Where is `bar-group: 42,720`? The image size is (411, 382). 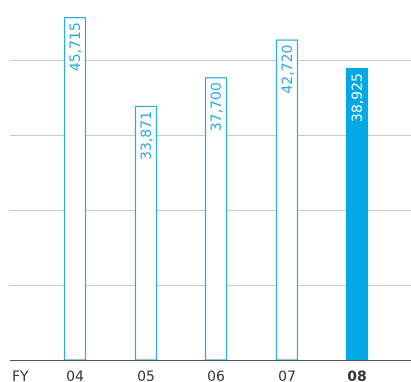 bar-group: 42,720 is located at coordinates (287, 200).